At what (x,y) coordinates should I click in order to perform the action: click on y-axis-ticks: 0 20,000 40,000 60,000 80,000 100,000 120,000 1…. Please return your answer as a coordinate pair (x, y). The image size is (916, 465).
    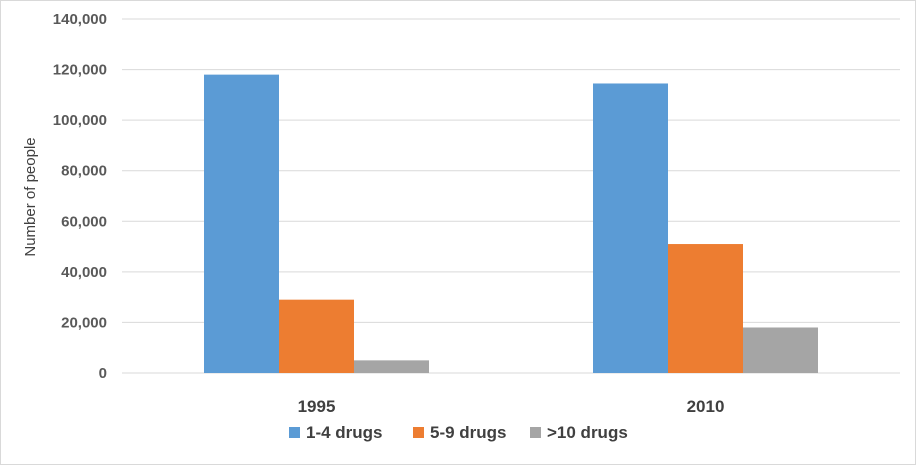
    Looking at the image, I should click on (80, 196).